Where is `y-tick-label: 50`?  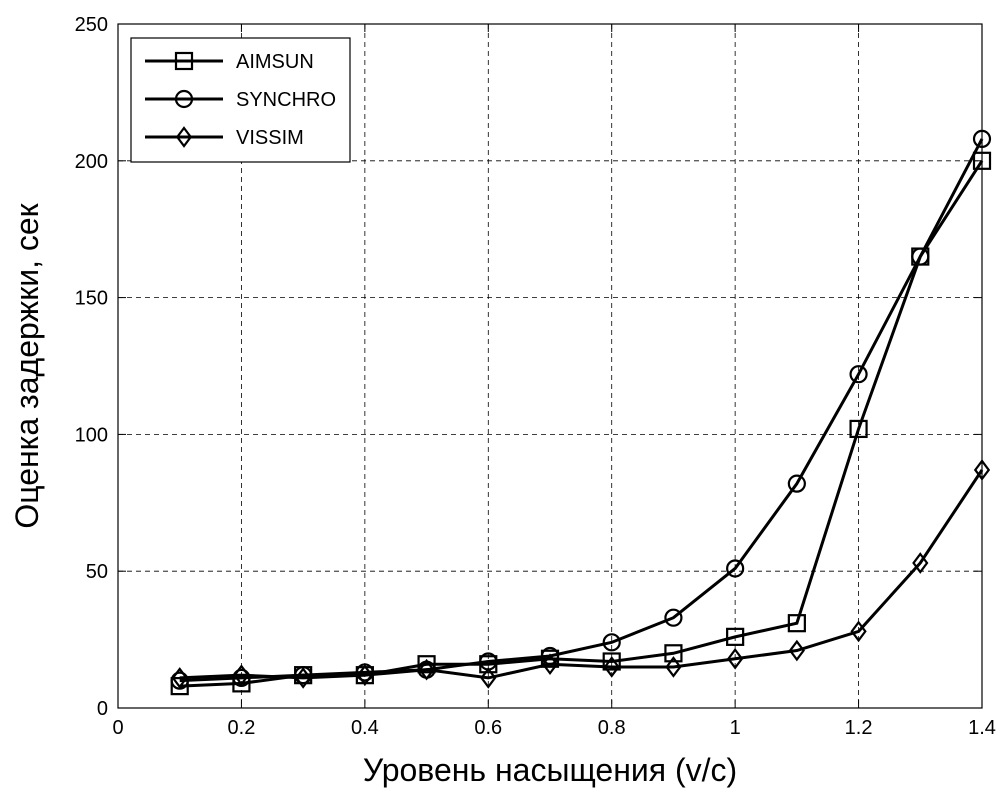 y-tick-label: 50 is located at coordinates (97, 572).